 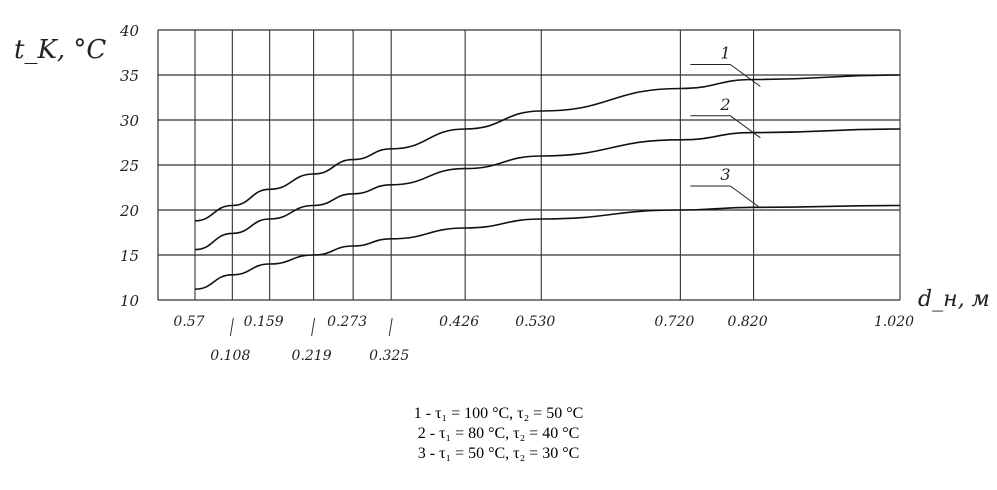 What do you see at coordinates (725, 174) in the screenshot?
I see `series-label: 3` at bounding box center [725, 174].